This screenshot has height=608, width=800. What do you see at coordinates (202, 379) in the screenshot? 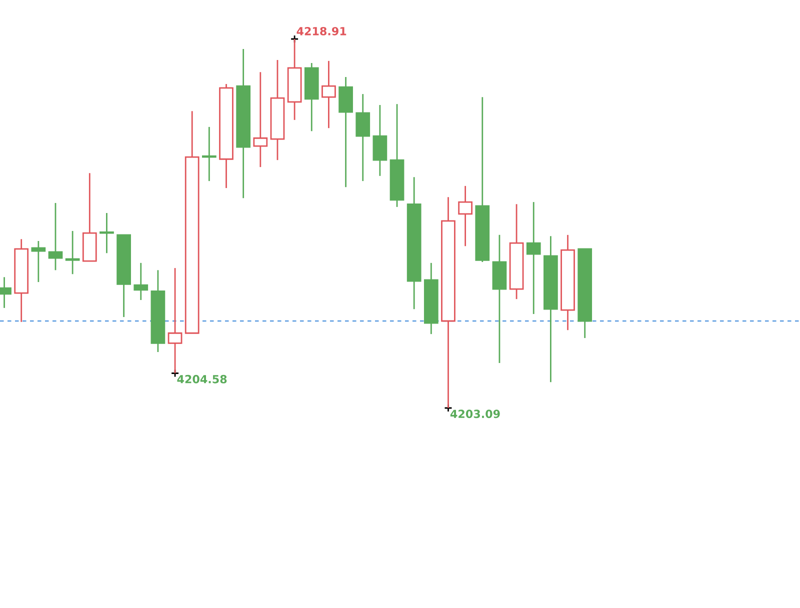
I see `annotation: 4204.58` at bounding box center [202, 379].